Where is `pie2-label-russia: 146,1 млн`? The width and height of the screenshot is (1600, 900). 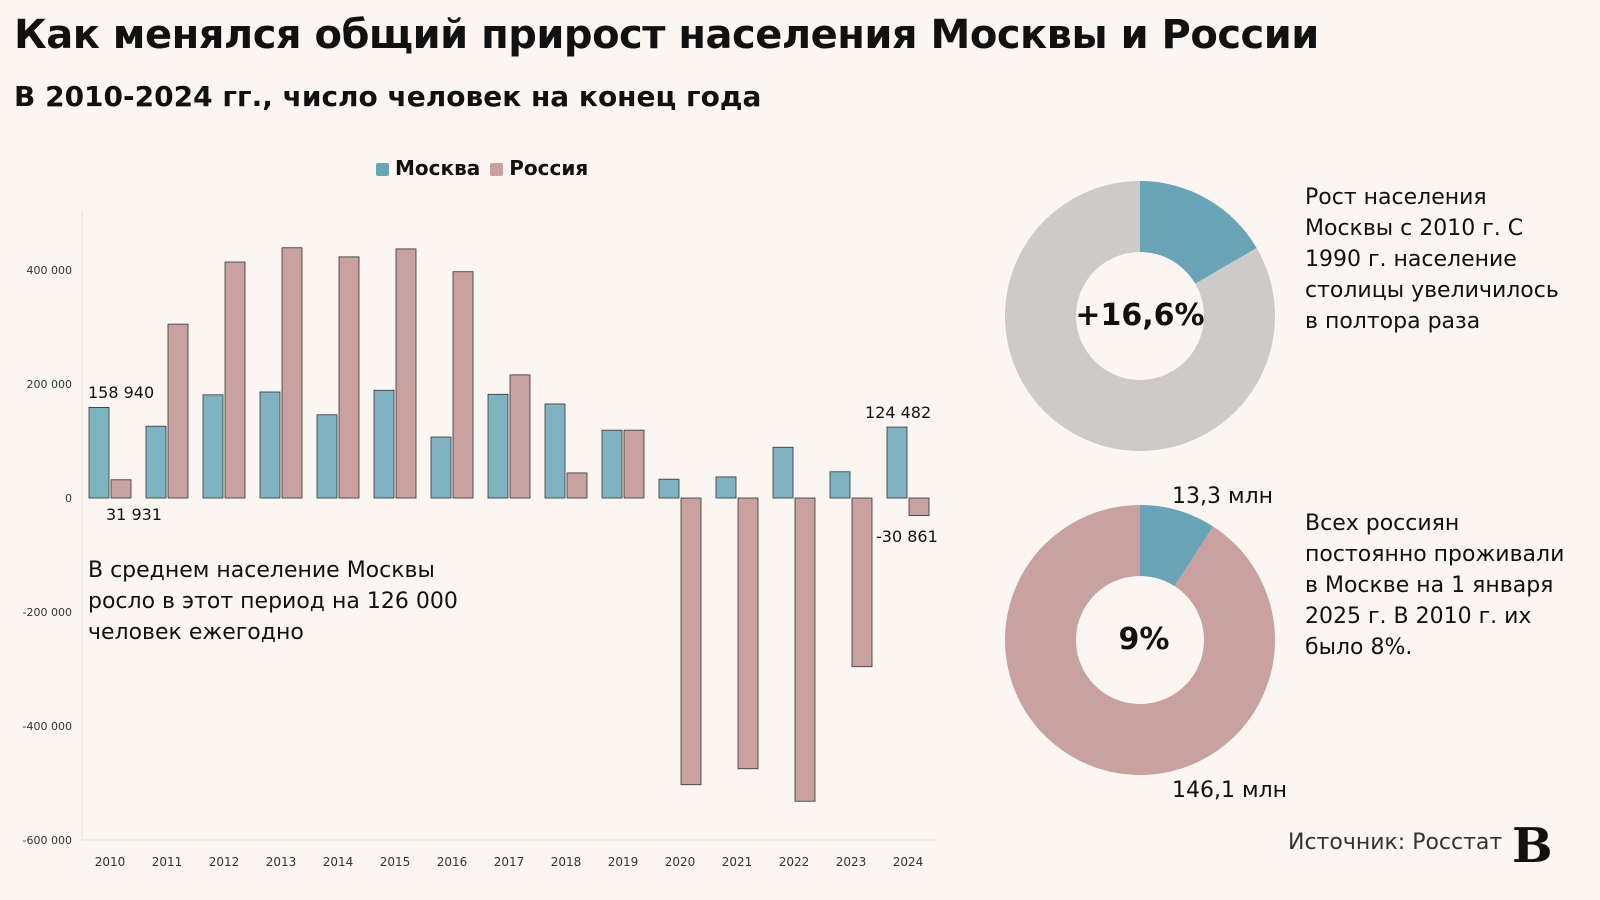
pie2-label-russia: 146,1 млн is located at coordinates (1230, 790).